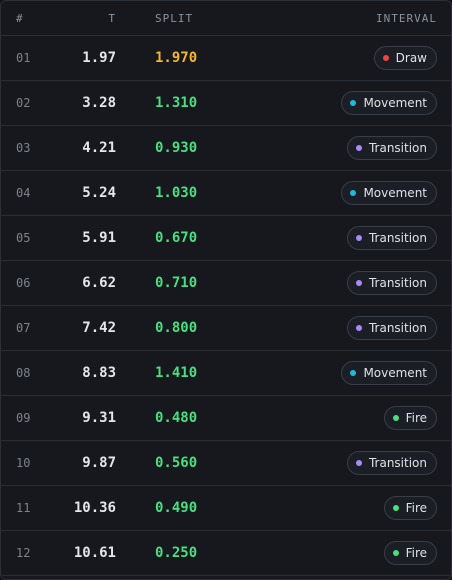  What do you see at coordinates (99, 283) in the screenshot?
I see `time-value: 6.62` at bounding box center [99, 283].